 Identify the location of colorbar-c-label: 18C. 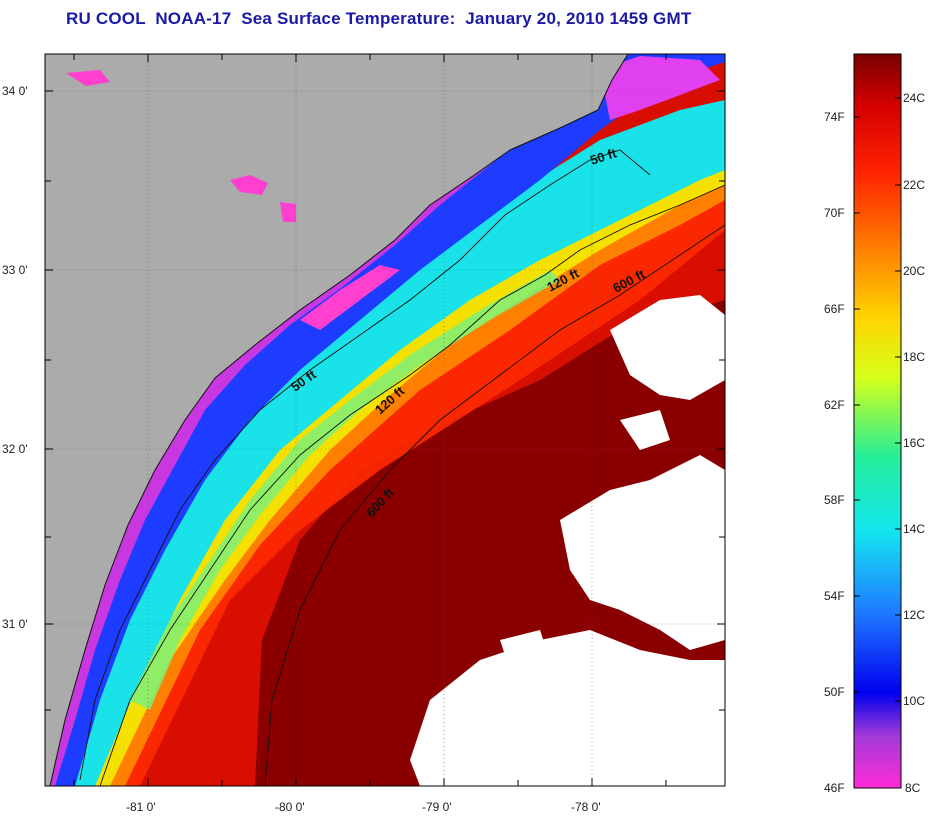
(914, 357).